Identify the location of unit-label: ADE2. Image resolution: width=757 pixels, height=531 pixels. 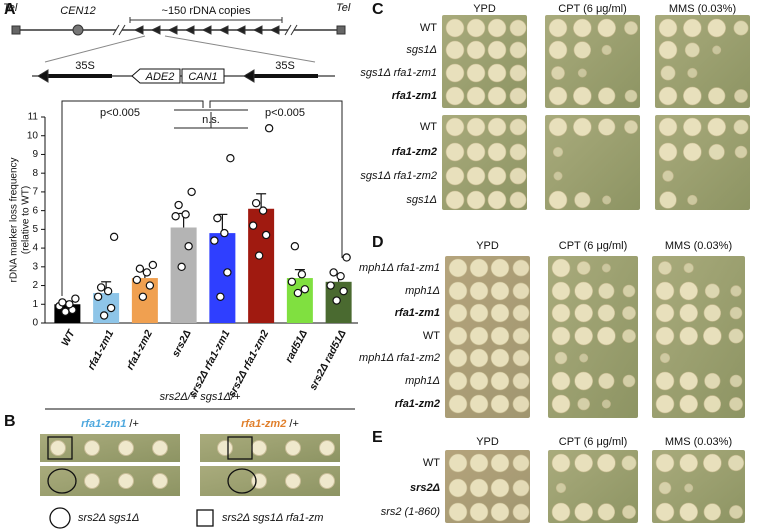
(160, 77).